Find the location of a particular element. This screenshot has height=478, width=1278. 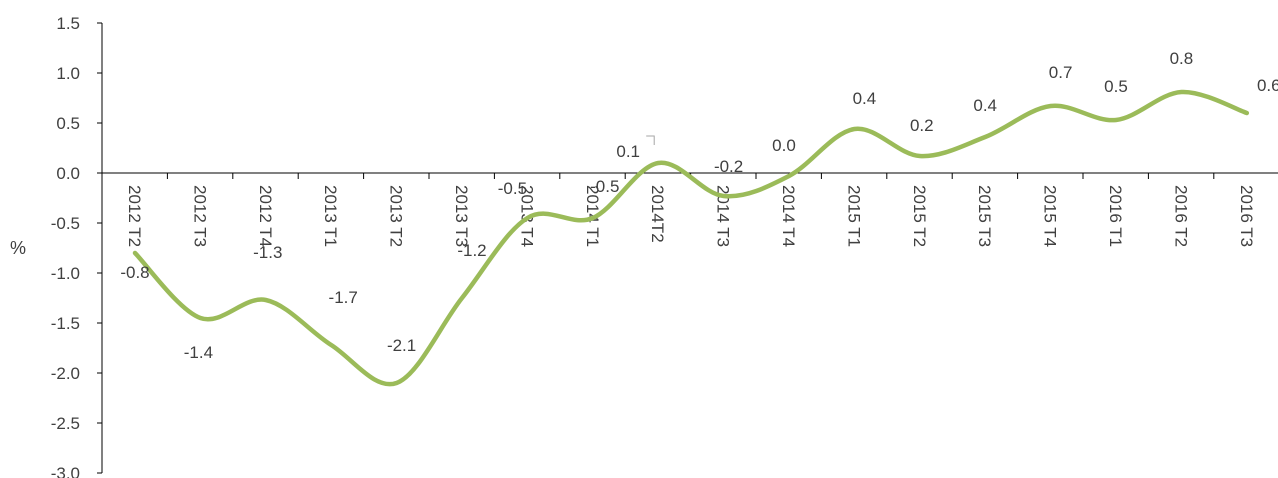

x-tick-label: 2013 T3 is located at coordinates (461, 216).